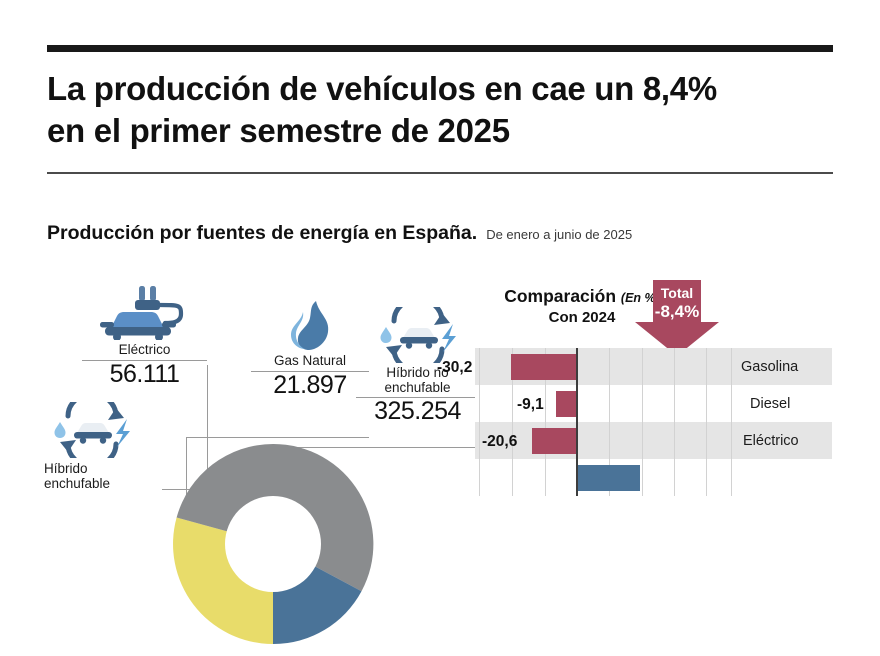 The width and height of the screenshot is (880, 656). What do you see at coordinates (375, 447) in the screenshot?
I see `leader-hibnoench-horizontal` at bounding box center [375, 447].